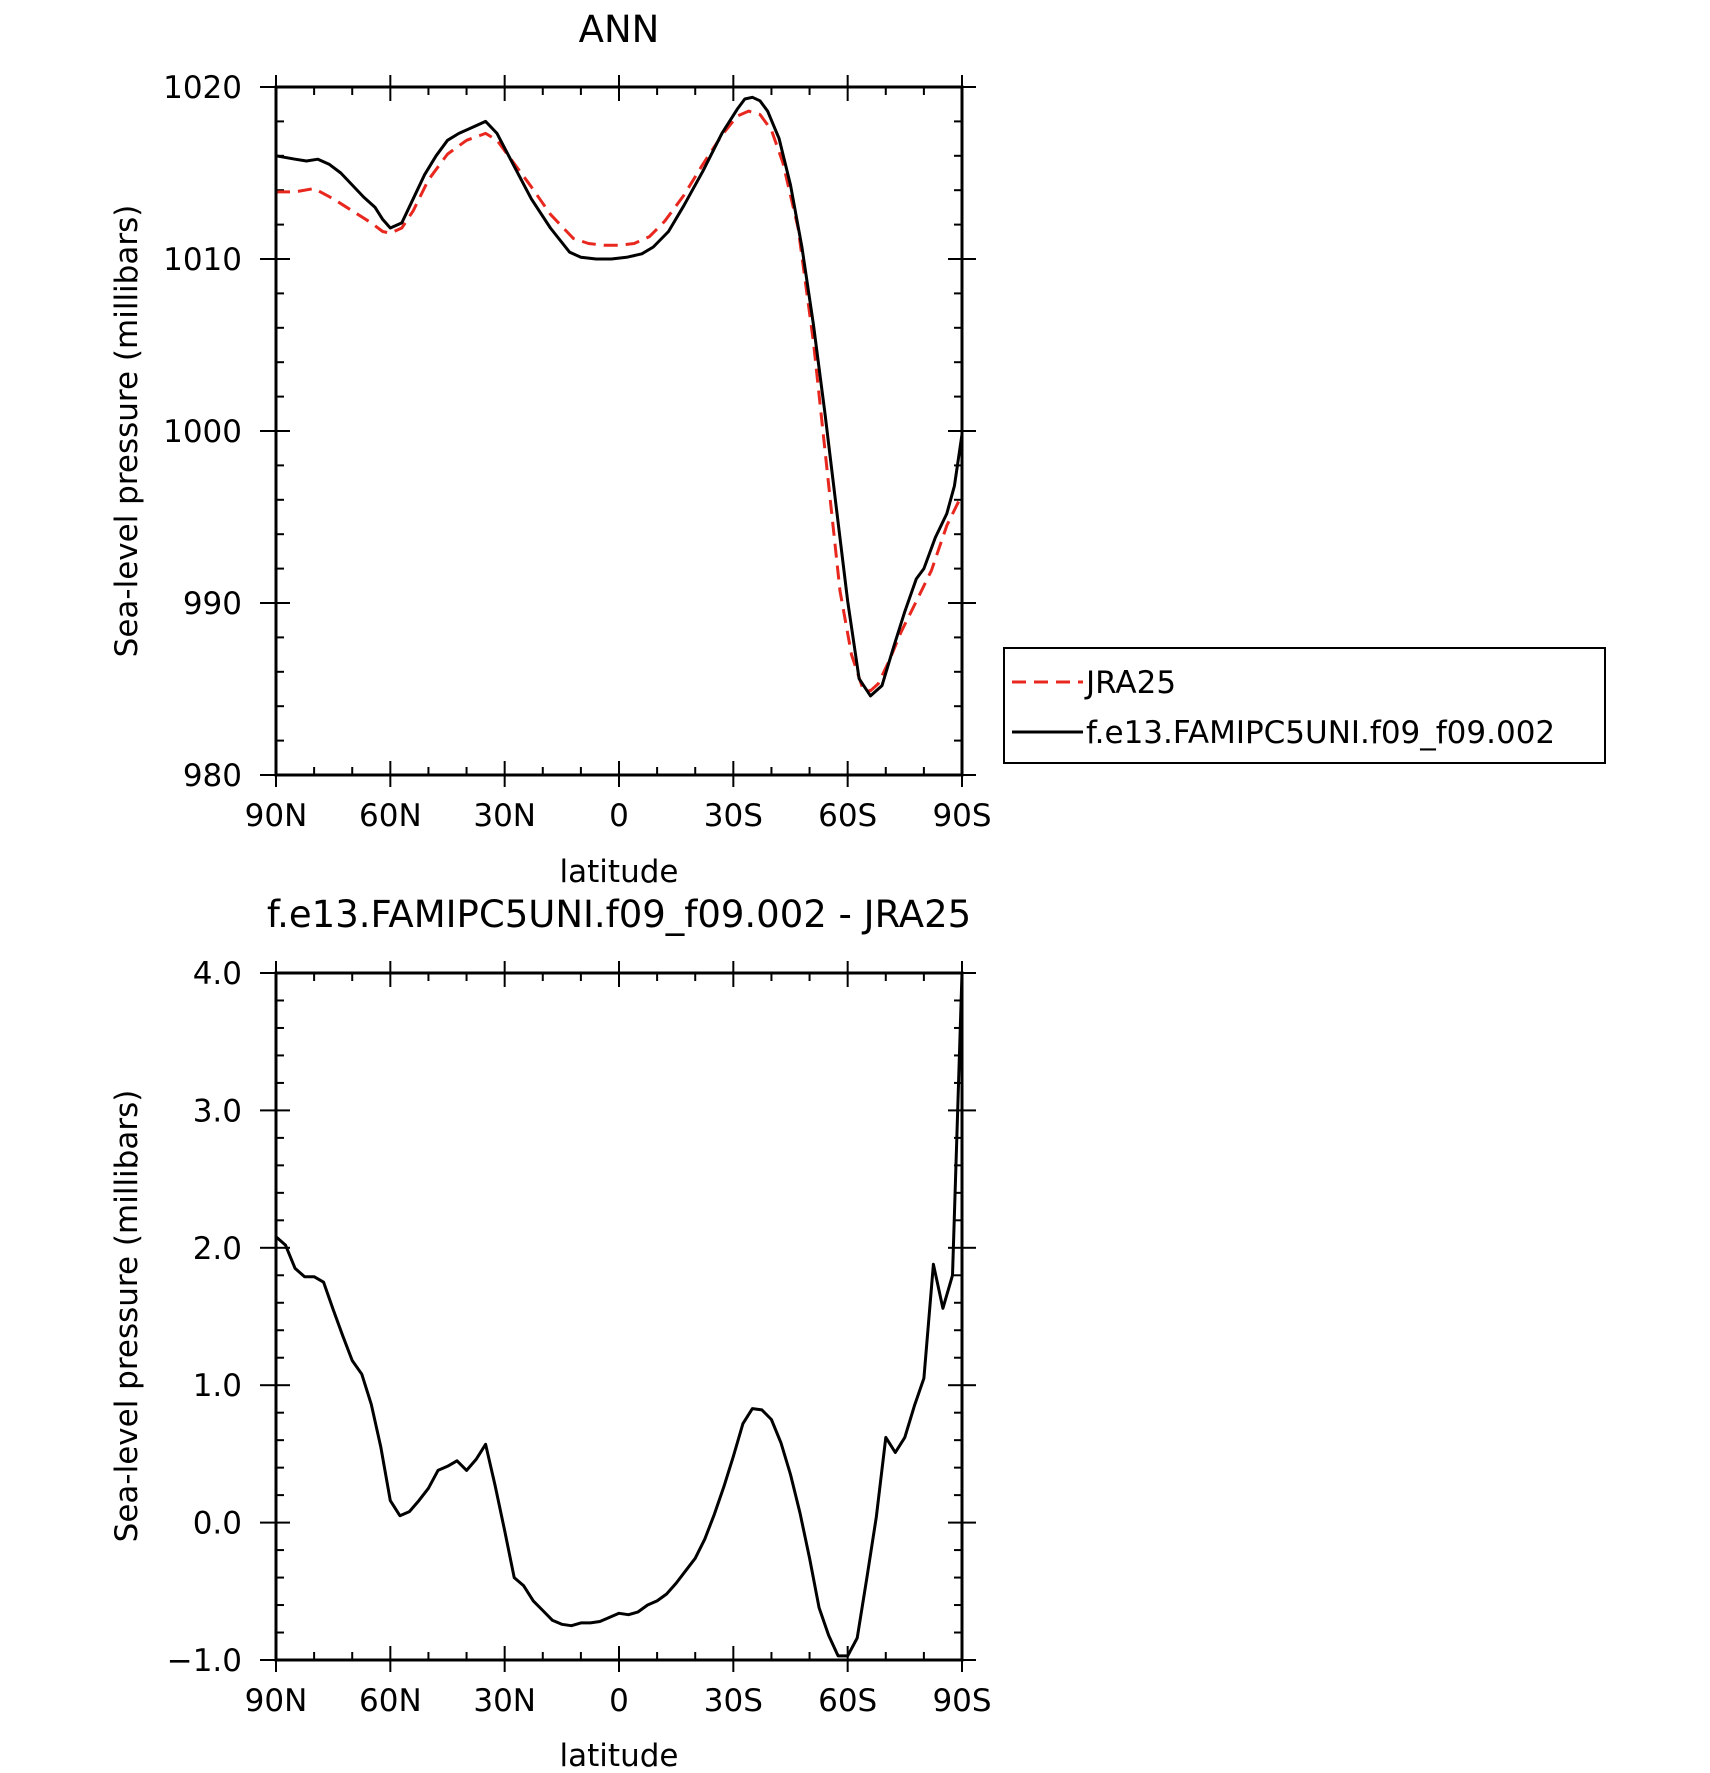  I want to click on series-line-jra25, so click(620, 401).